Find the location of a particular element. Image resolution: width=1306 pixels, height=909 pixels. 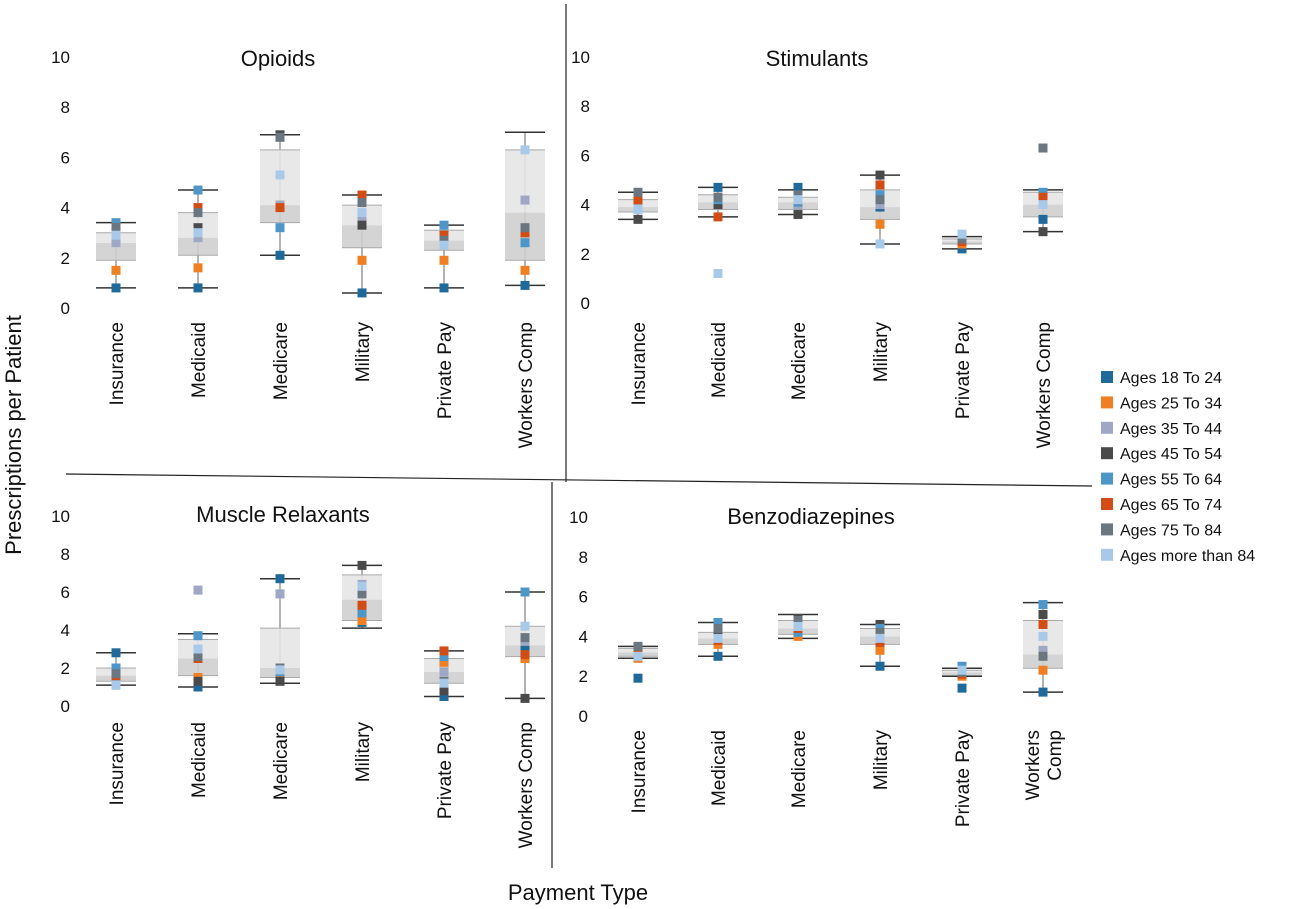

panel-title: Benzodiazepines is located at coordinates (811, 516).